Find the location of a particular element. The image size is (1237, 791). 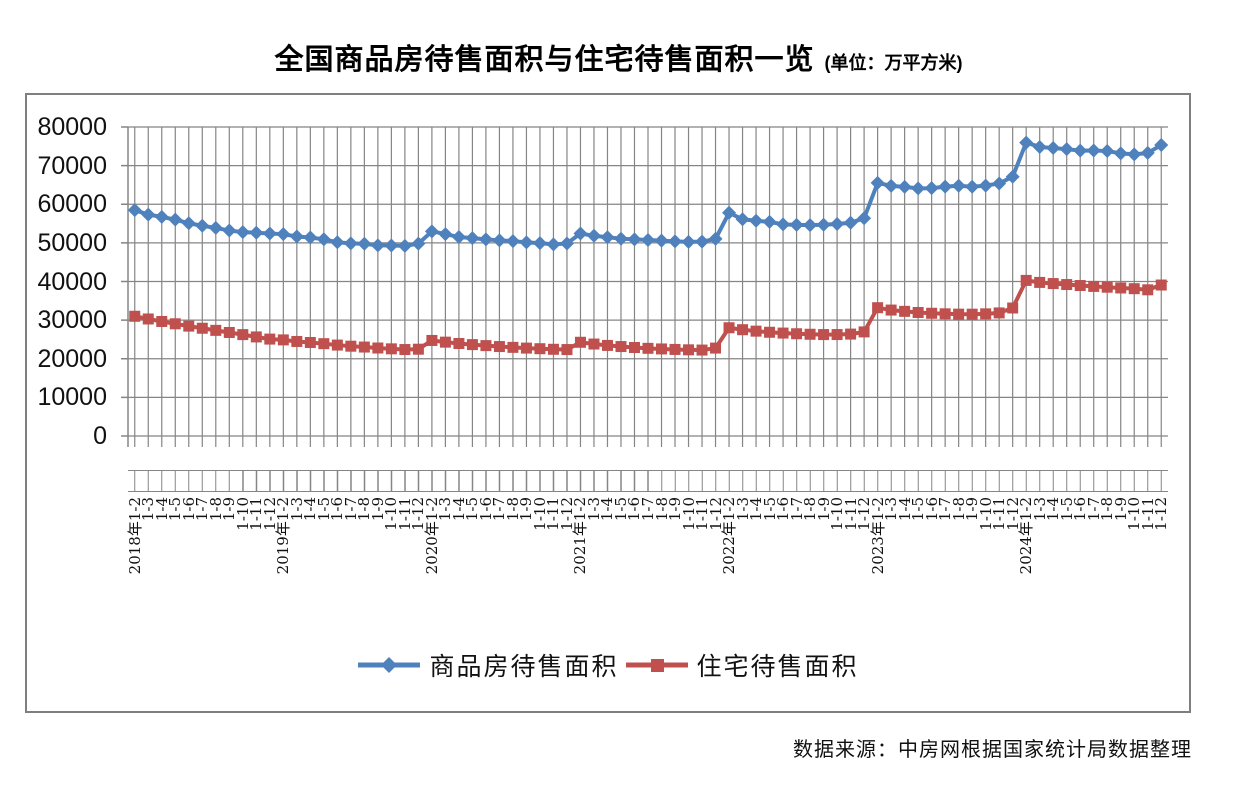

y-axis-label: 60000 is located at coordinates (72, 204).